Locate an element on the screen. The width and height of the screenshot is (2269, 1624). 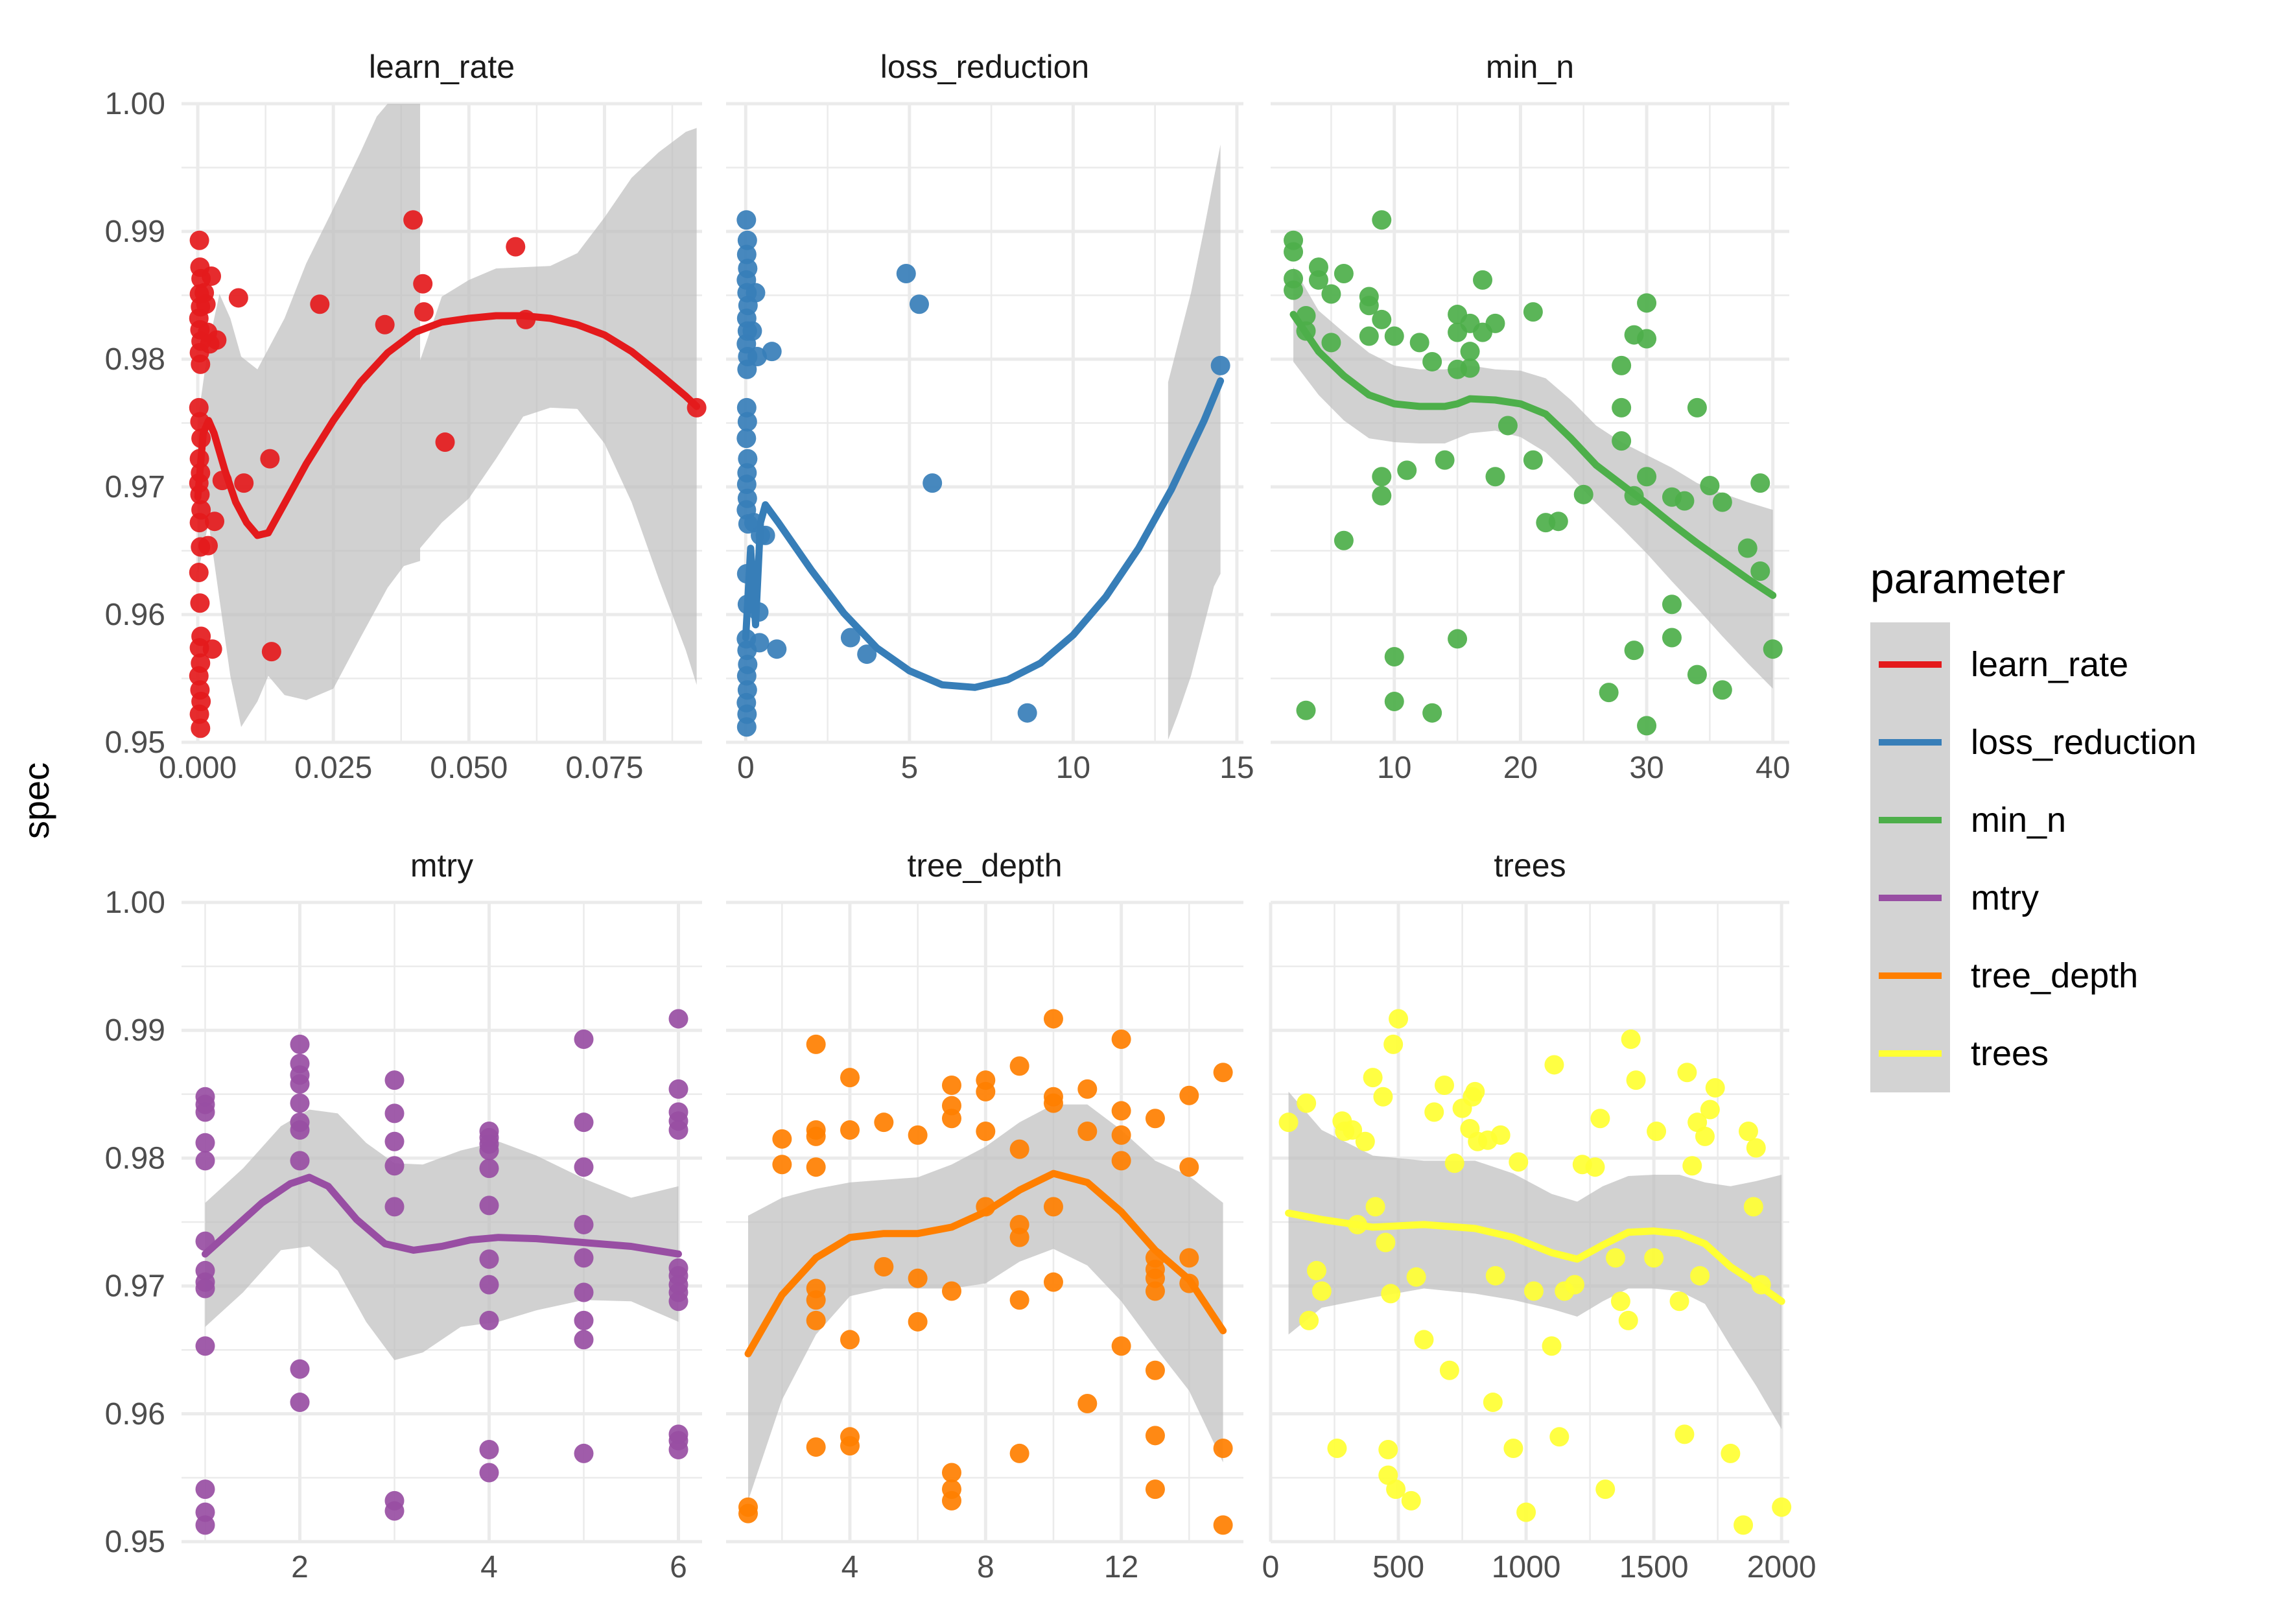
x-tick-label: 30 is located at coordinates (1646, 768).